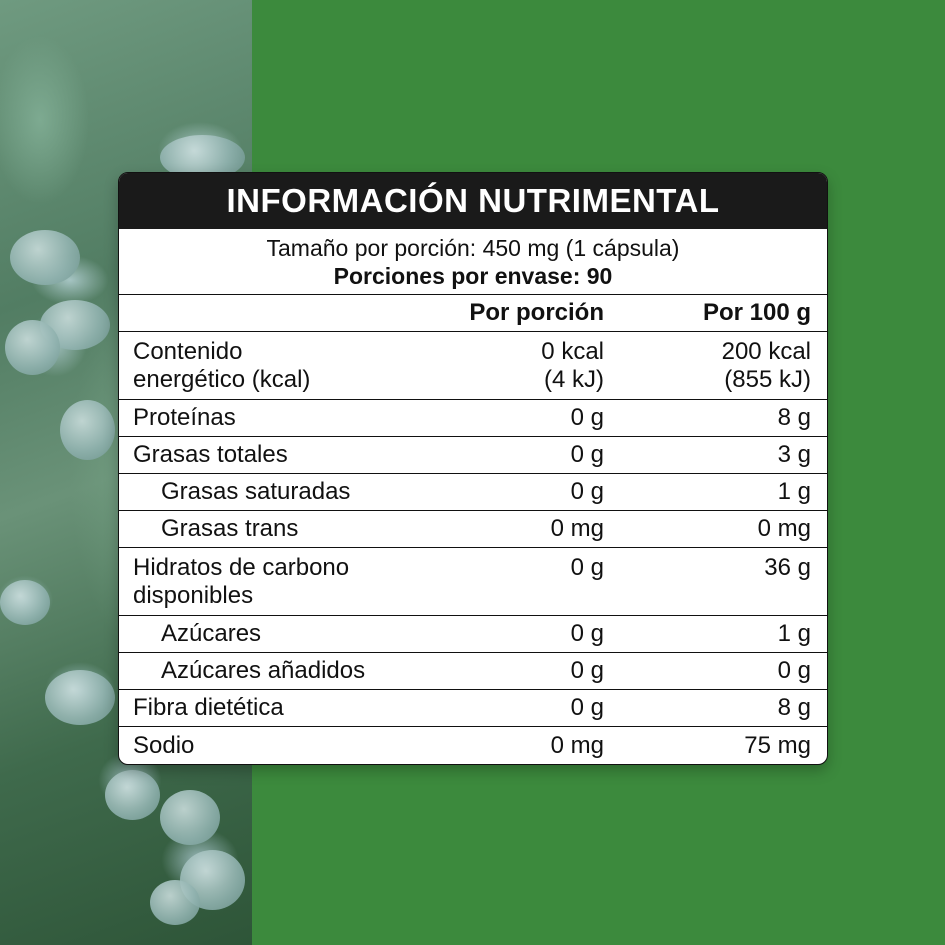 Image resolution: width=945 pixels, height=945 pixels. Describe the element at coordinates (777, 745) in the screenshot. I see `per-100g-value: 75 mg` at that location.